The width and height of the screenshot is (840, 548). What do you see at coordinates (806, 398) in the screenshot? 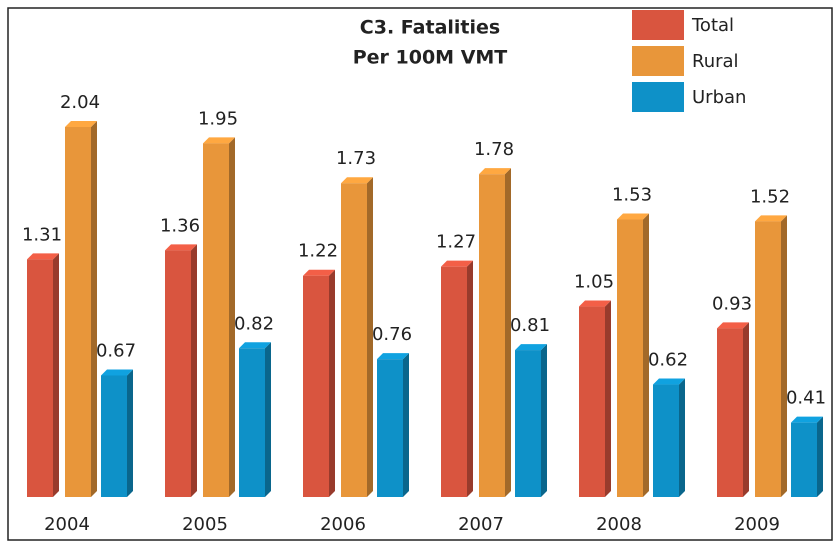
I see `data-label: 0.41` at bounding box center [806, 398].